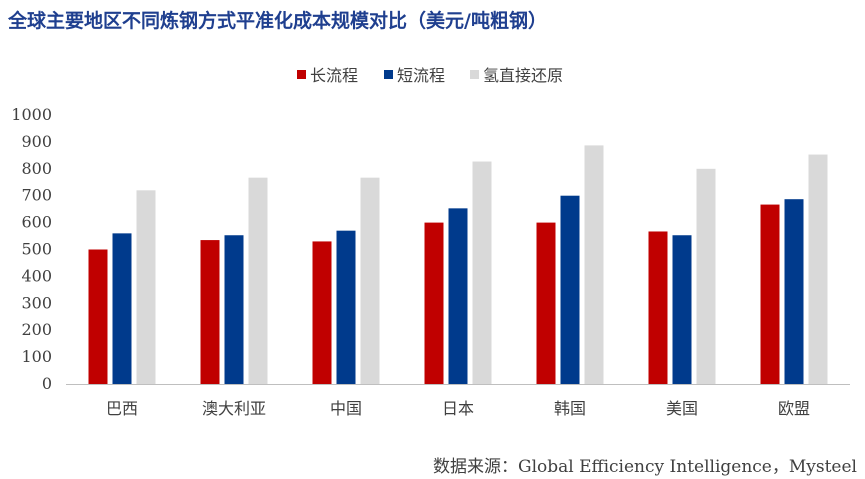 This screenshot has height=479, width=865. Describe the element at coordinates (682, 408) in the screenshot. I see `x-tick-label: 美国` at that location.